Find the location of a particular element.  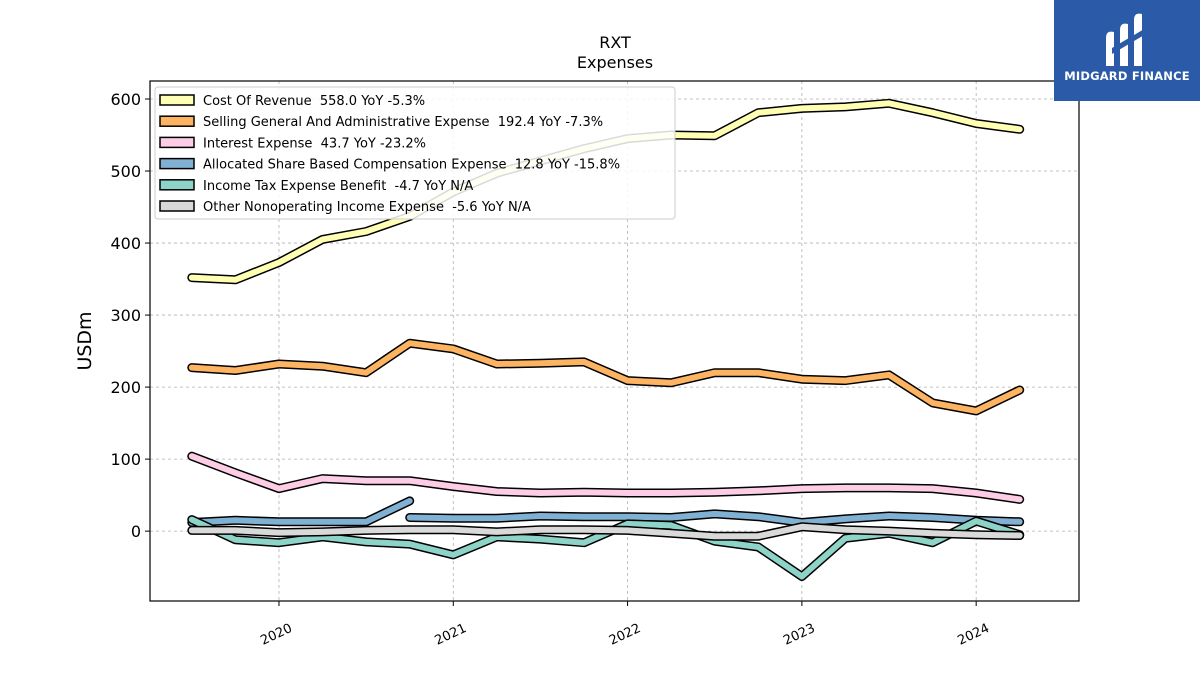

legend-item-label: Interest Expense 43.7 YoY -23.2% is located at coordinates (314, 143).